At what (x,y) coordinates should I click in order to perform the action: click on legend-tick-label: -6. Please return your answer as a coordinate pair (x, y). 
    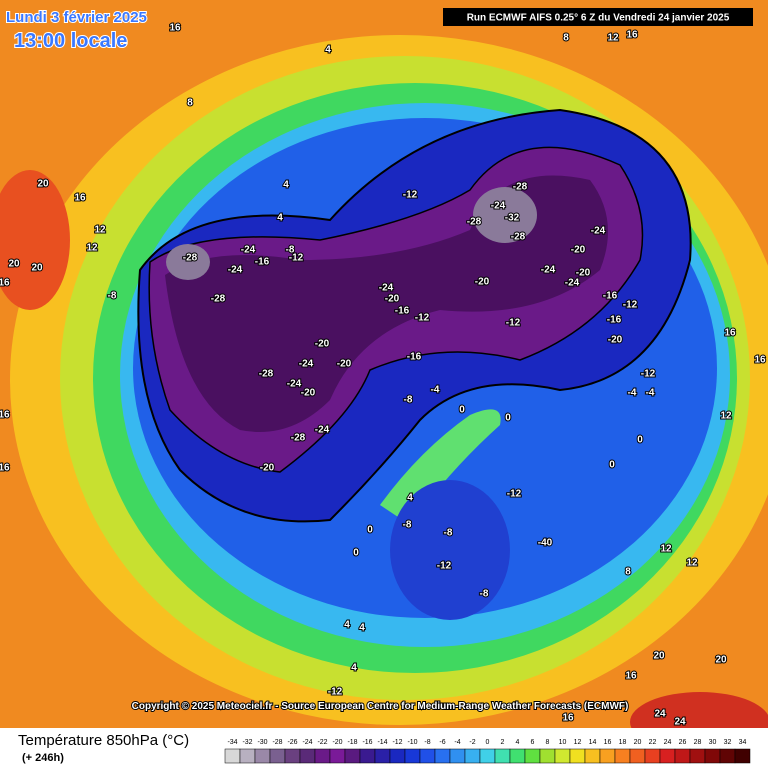
    Looking at the image, I should click on (442, 742).